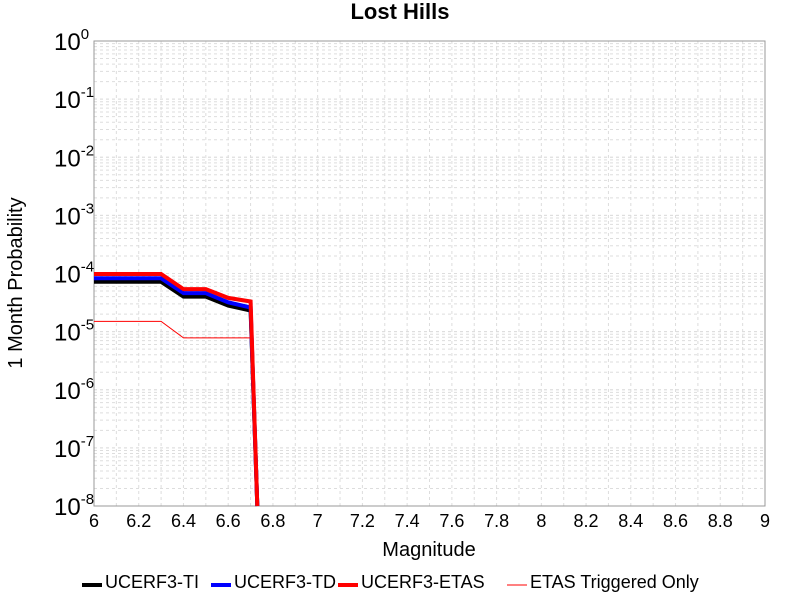  Describe the element at coordinates (272, 521) in the screenshot. I see `x-tick-label: 6.8` at that location.